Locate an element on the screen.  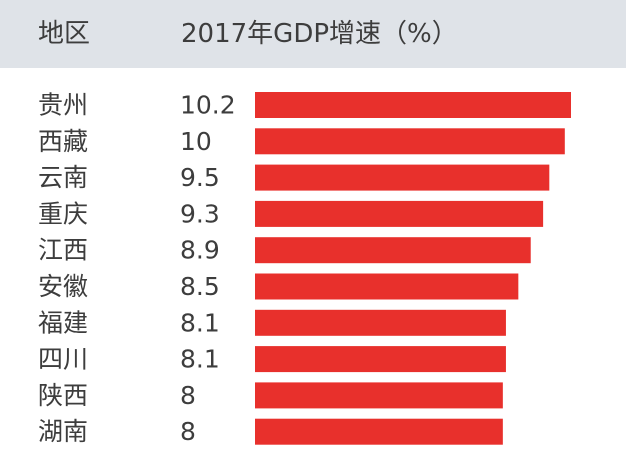
category-label: 重庆 is located at coordinates (63, 213).